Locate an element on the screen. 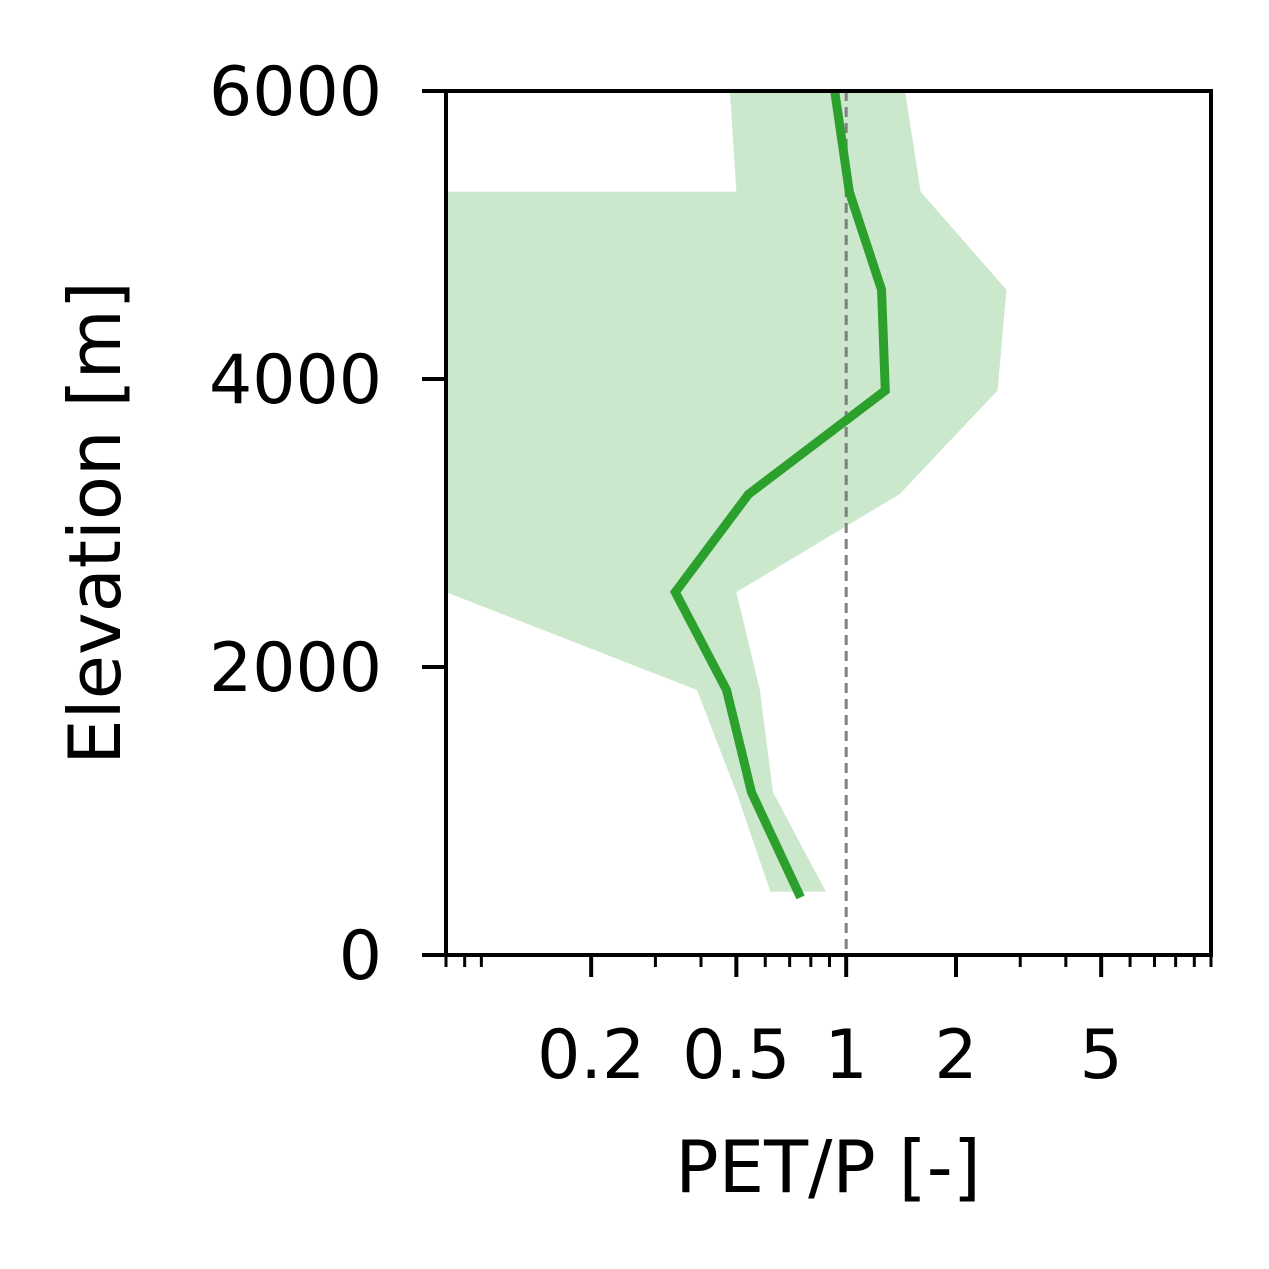  y-axis-label: Elevation [m] is located at coordinates (95, 523).